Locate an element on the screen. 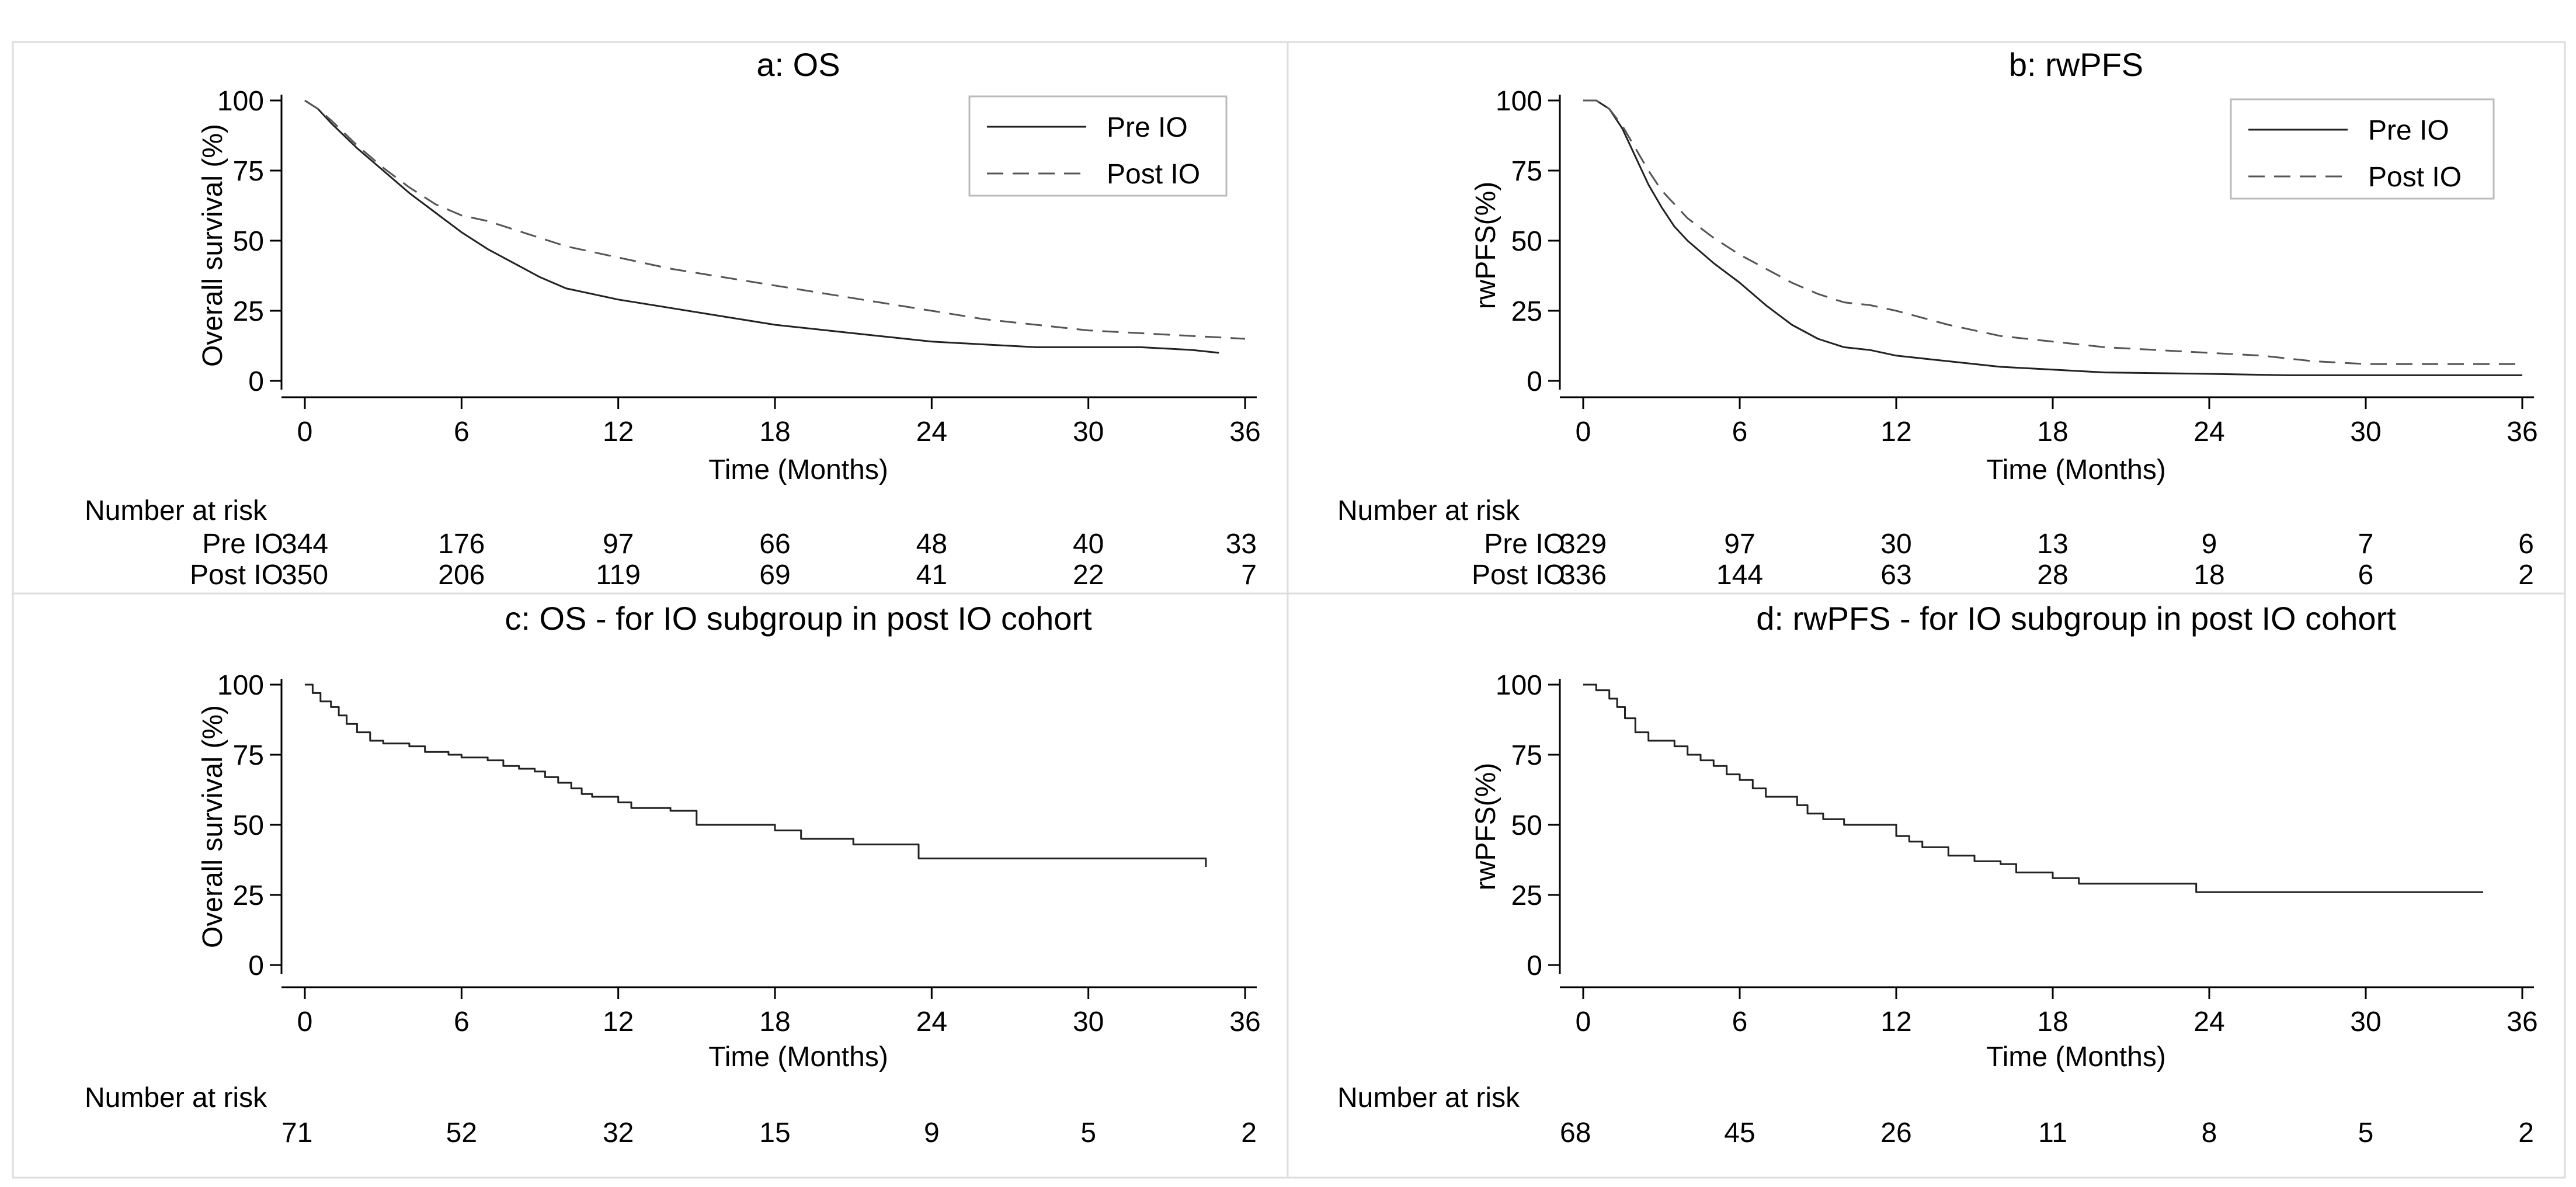 The image size is (2576, 1187). risk-value: 8 is located at coordinates (2209, 1132).